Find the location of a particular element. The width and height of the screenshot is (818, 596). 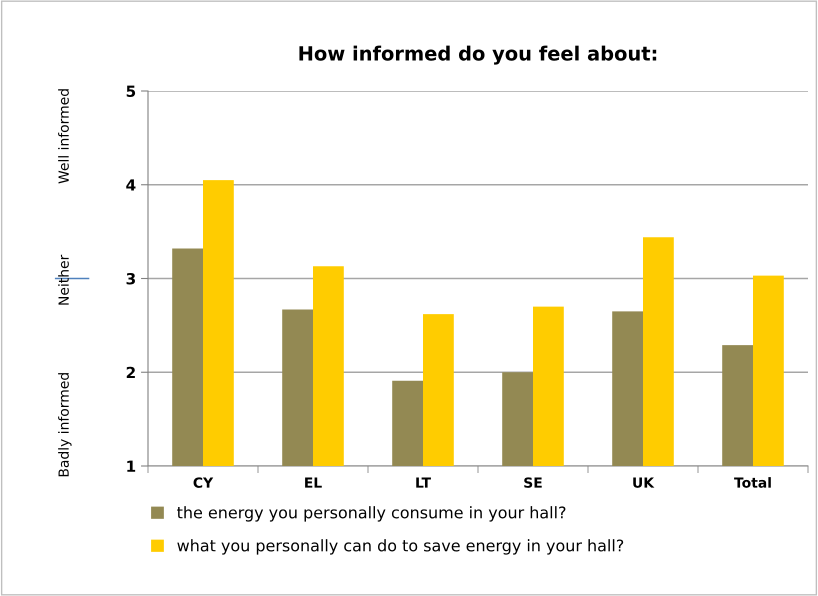

x-tick-label: CY is located at coordinates (204, 482).